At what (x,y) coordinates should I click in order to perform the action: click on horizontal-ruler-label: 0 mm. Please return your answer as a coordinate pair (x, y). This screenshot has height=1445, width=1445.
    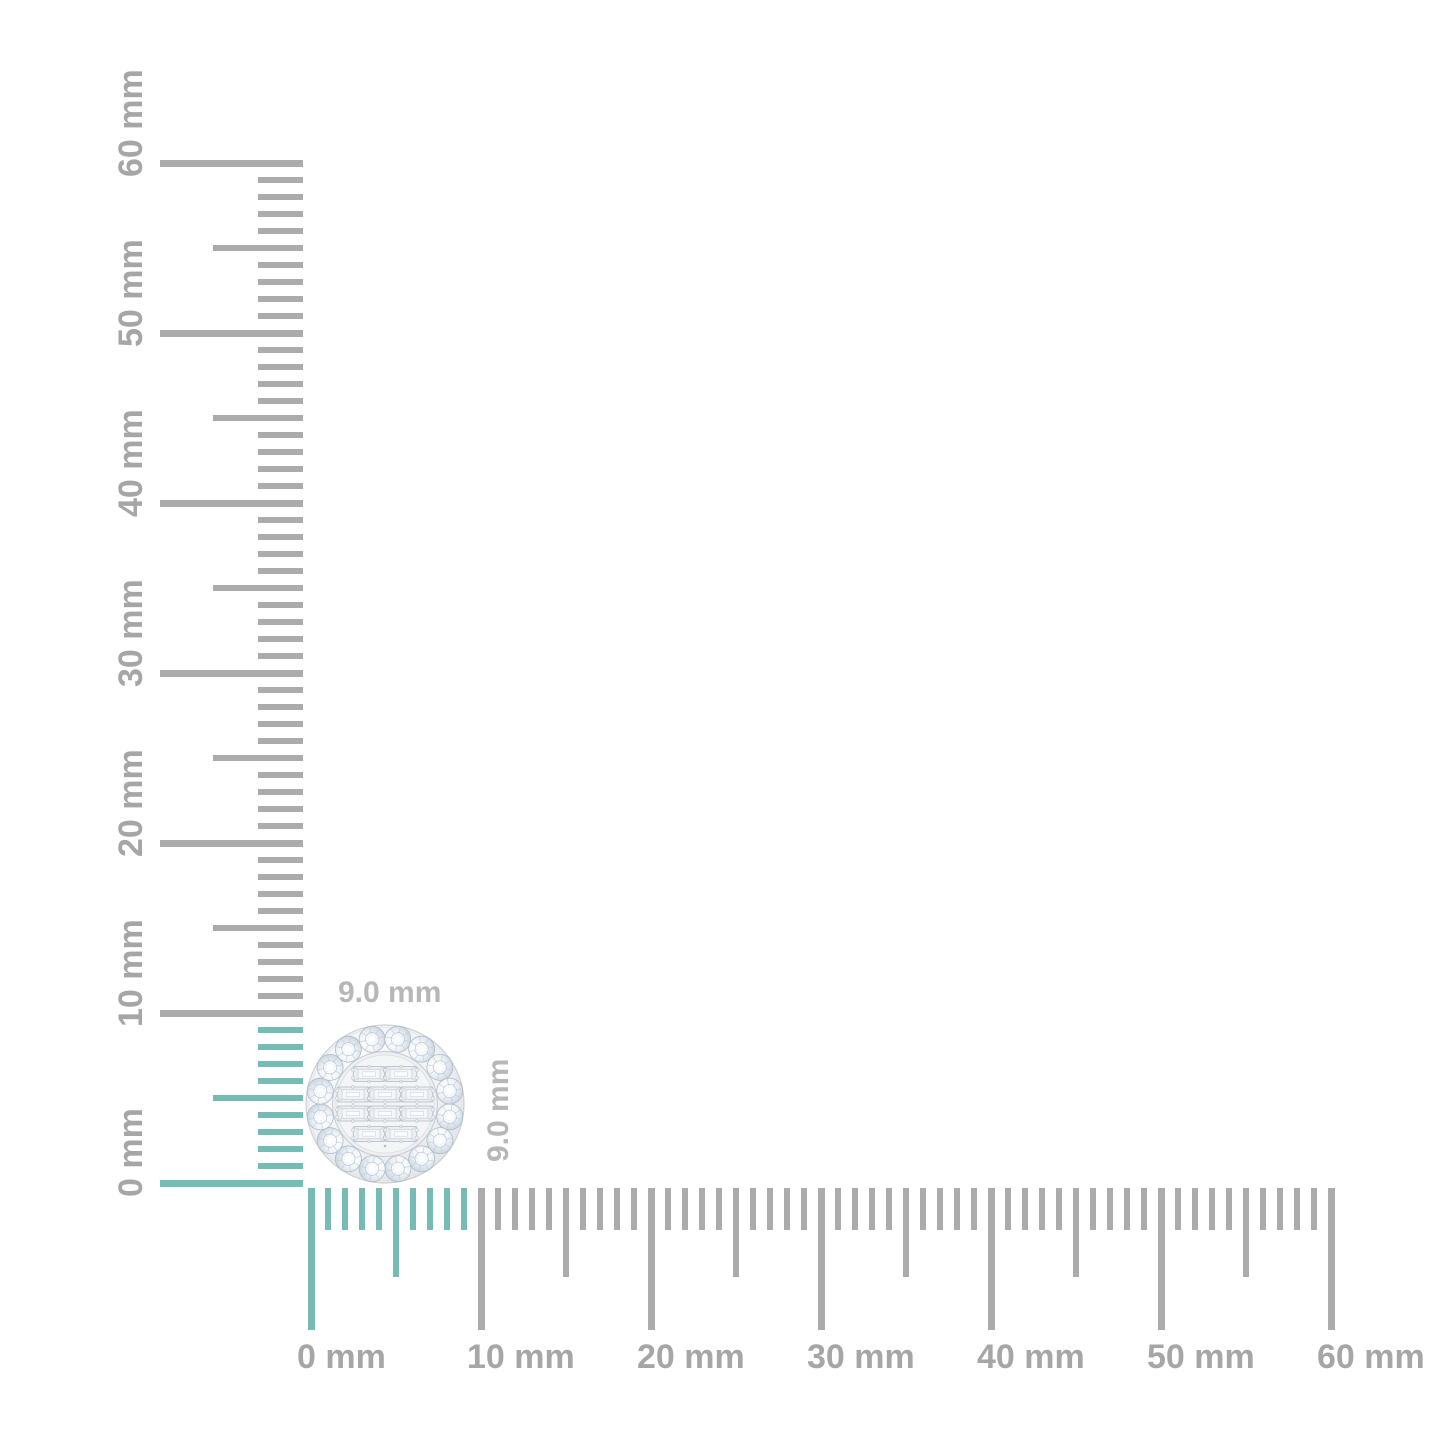
    Looking at the image, I should click on (341, 1357).